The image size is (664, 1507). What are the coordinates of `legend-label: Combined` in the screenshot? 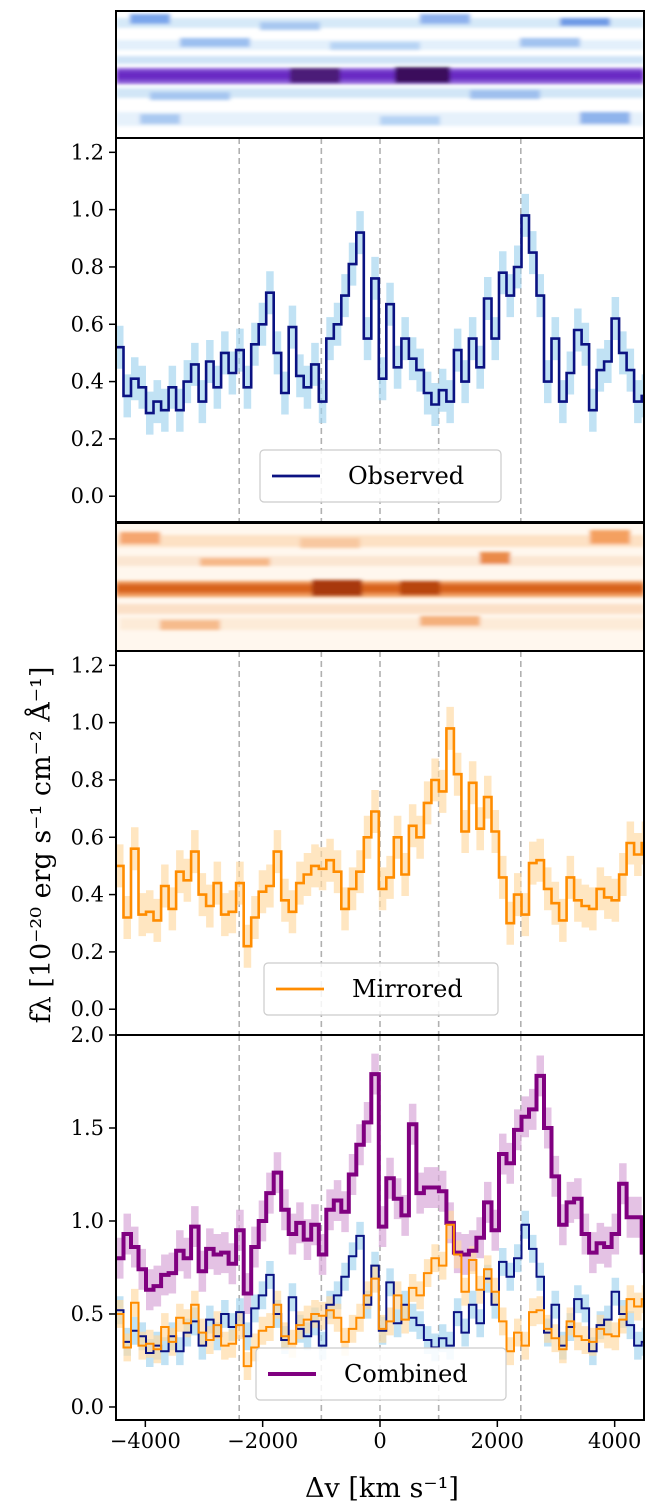 It's located at (406, 1374).